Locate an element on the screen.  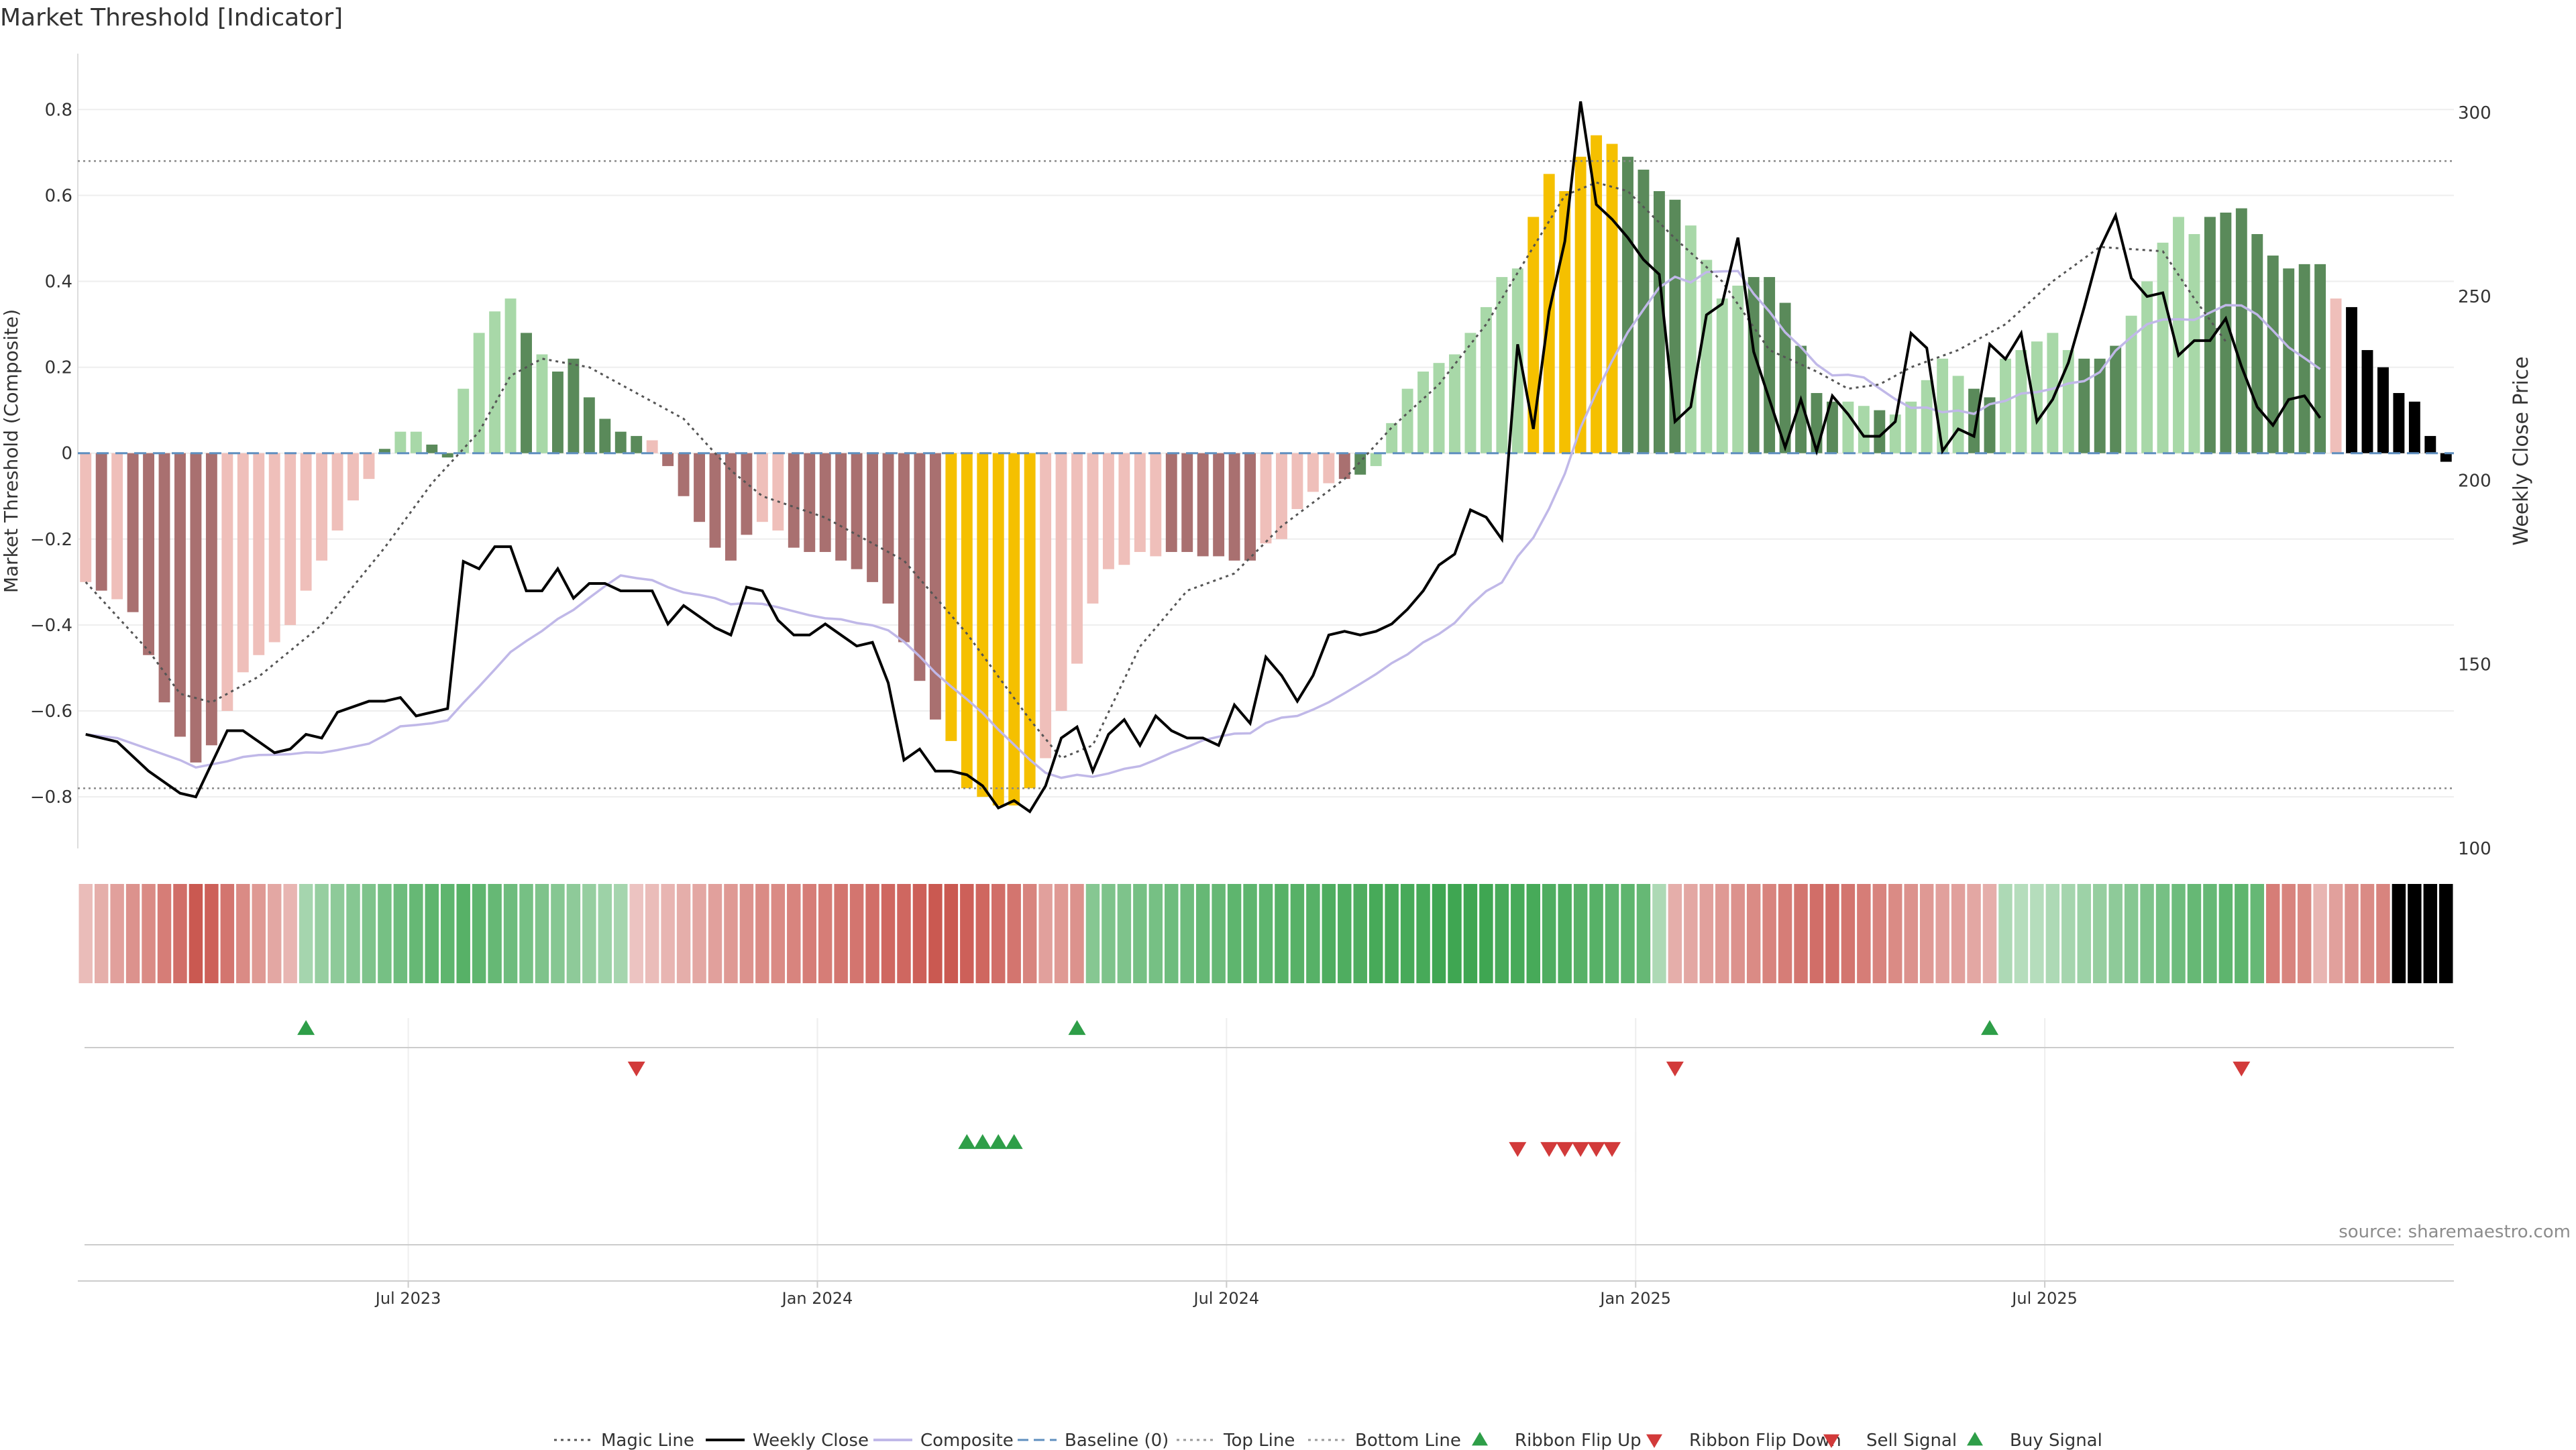
ribbon-flip-down-marker is located at coordinates (2242, 1068).